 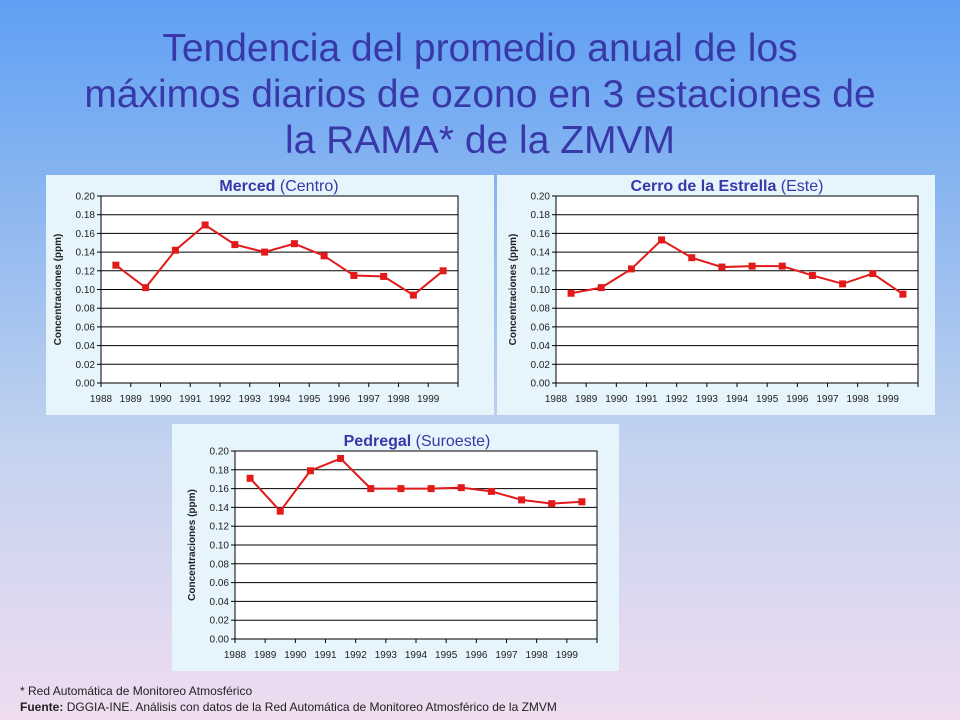 What do you see at coordinates (450, 441) in the screenshot?
I see `chart-title-rest: (Suroeste)` at bounding box center [450, 441].